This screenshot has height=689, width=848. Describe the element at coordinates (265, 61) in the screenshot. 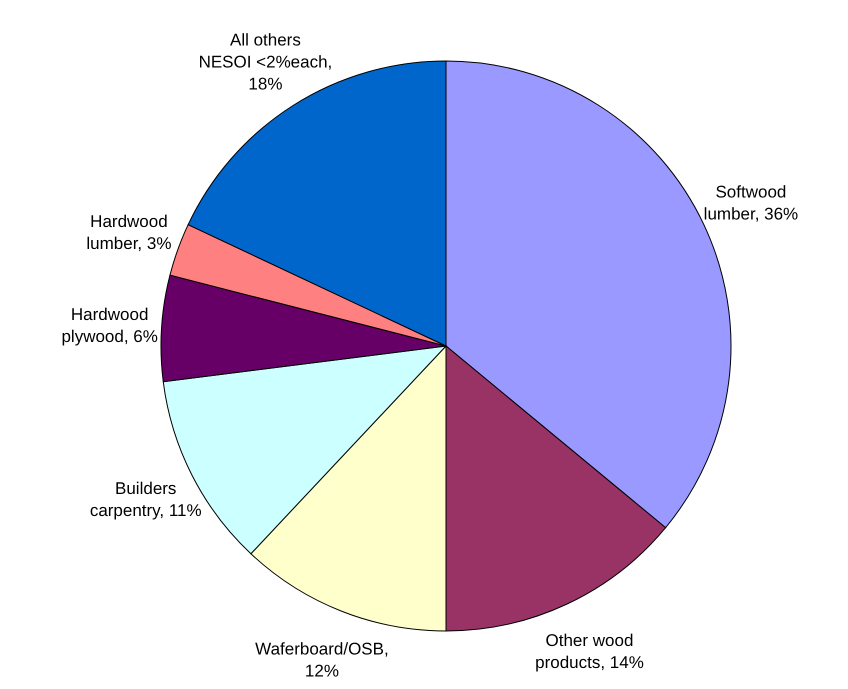

I see `slice-label: All others NESOI <2%each, 18%` at that location.